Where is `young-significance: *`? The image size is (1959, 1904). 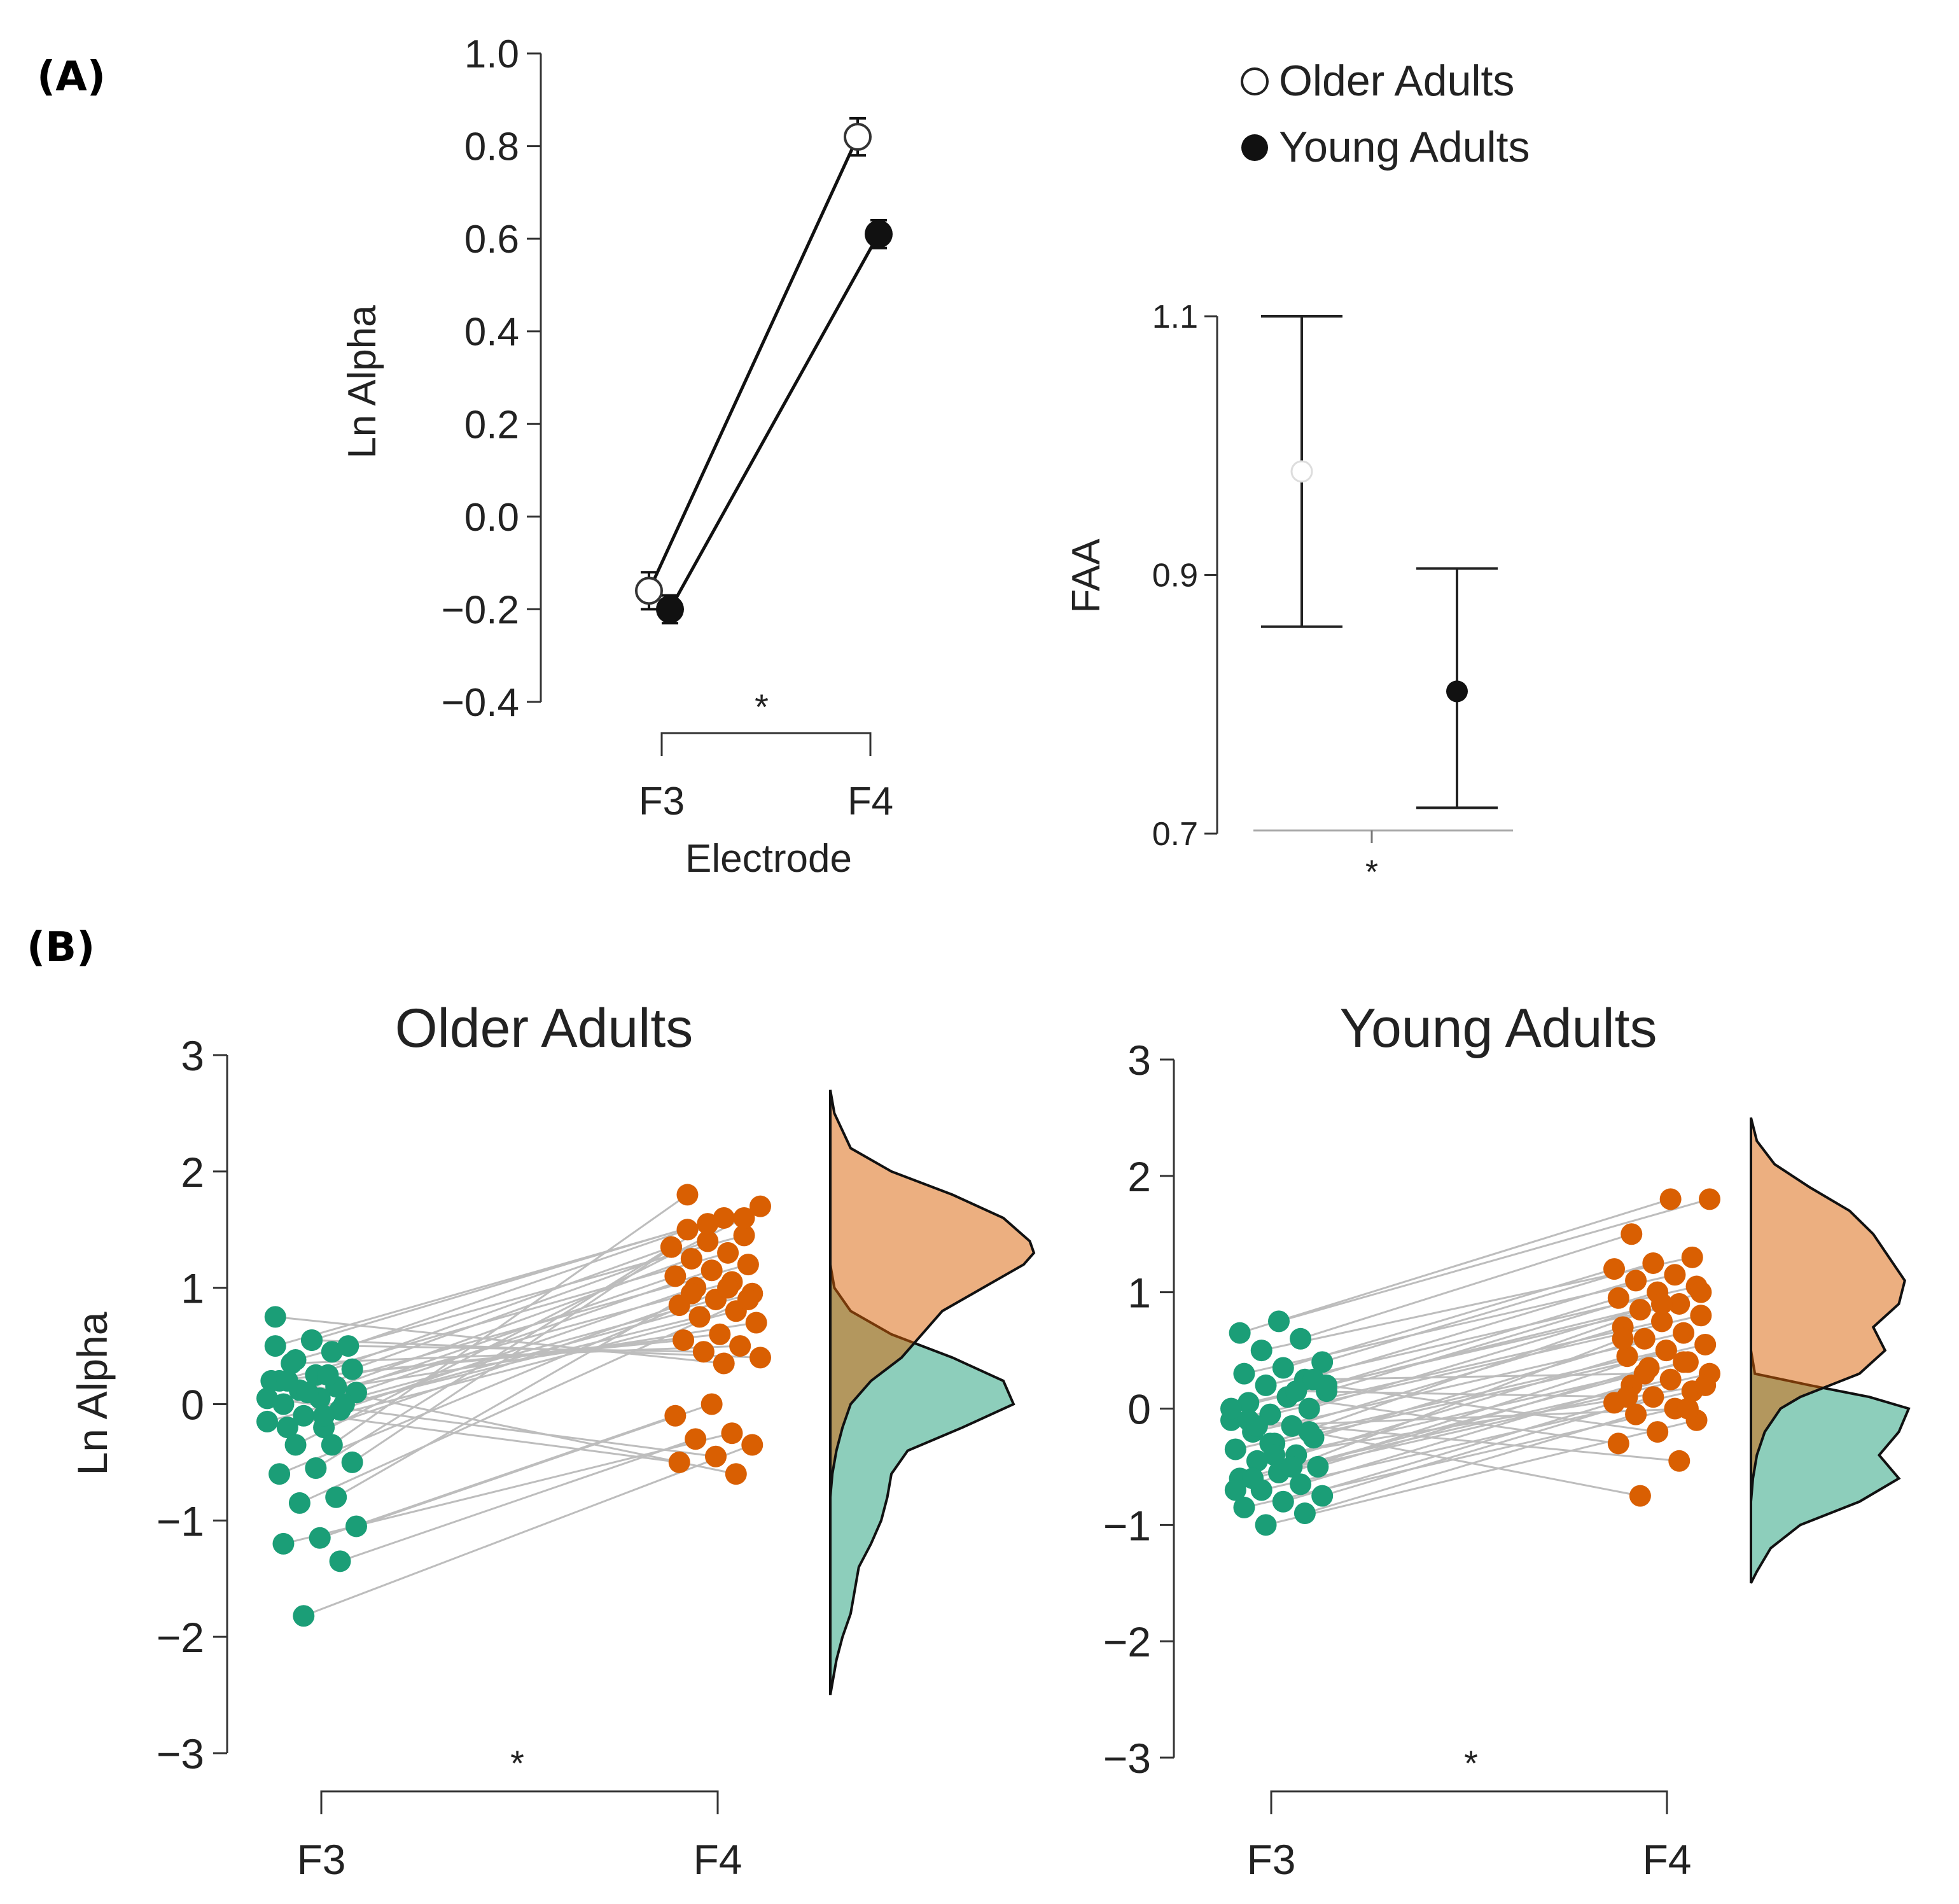 young-significance: * is located at coordinates (1471, 1763).